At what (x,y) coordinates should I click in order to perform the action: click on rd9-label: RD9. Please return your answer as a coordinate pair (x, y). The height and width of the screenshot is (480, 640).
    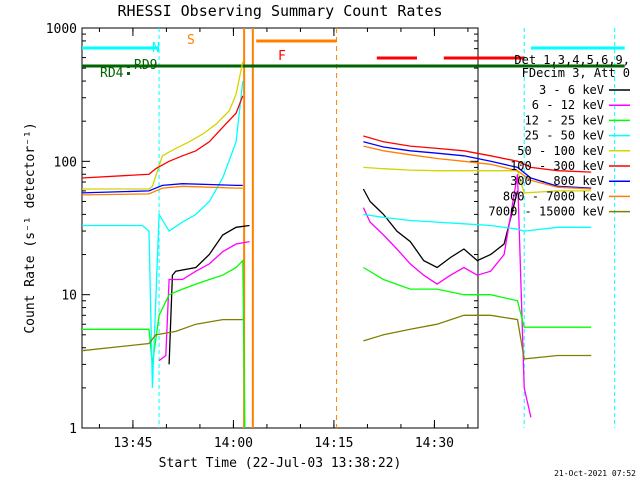
    Looking at the image, I should click on (145, 65).